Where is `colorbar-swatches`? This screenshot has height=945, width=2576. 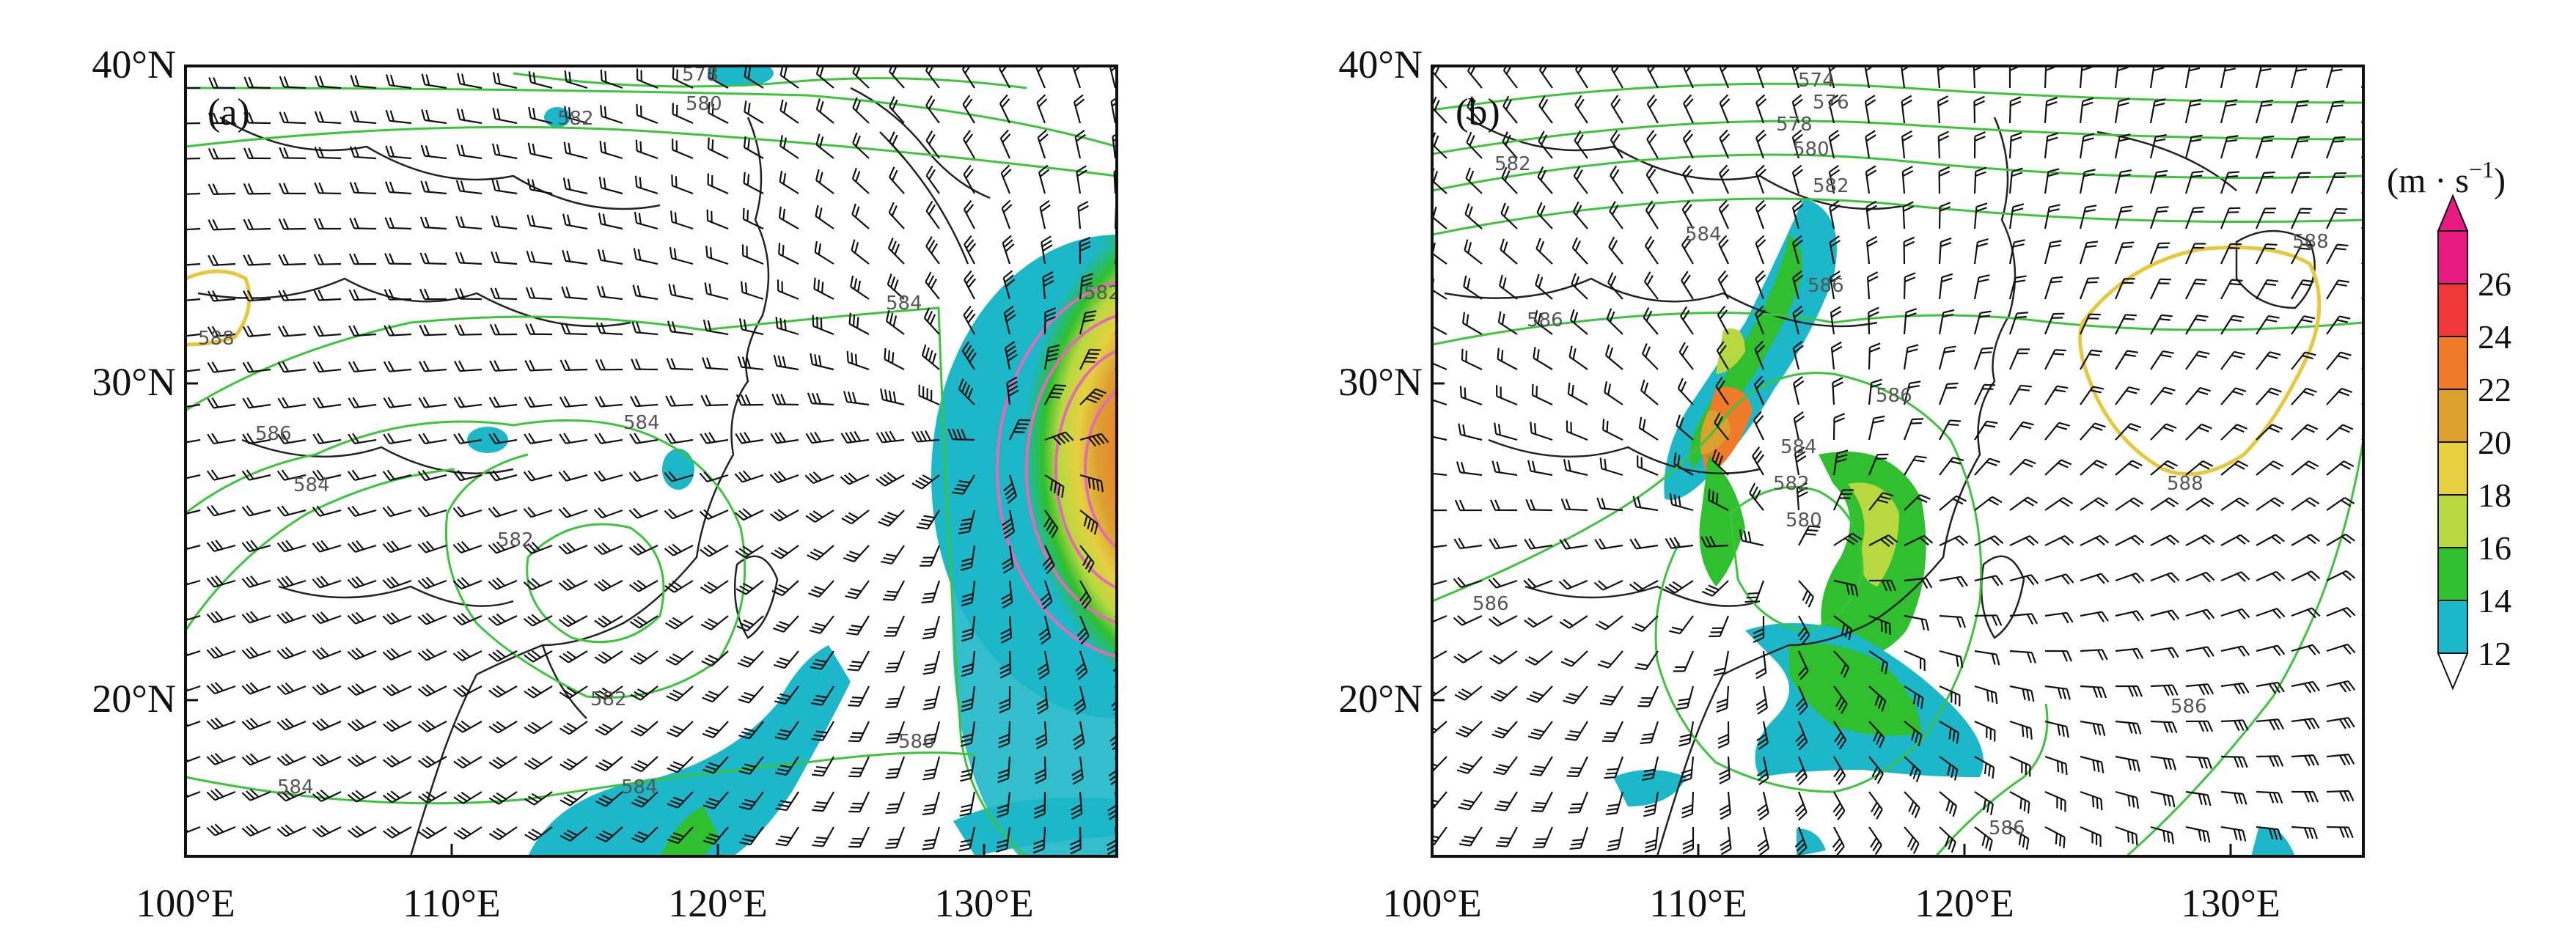 colorbar-swatches is located at coordinates (2453, 442).